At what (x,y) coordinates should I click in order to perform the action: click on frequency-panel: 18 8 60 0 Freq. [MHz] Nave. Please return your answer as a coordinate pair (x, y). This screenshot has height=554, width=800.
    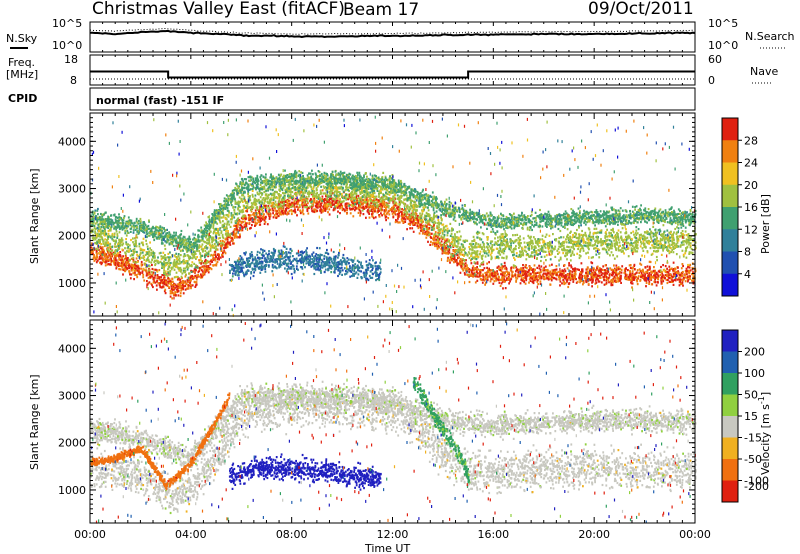
    Looking at the image, I should click on (392, 70).